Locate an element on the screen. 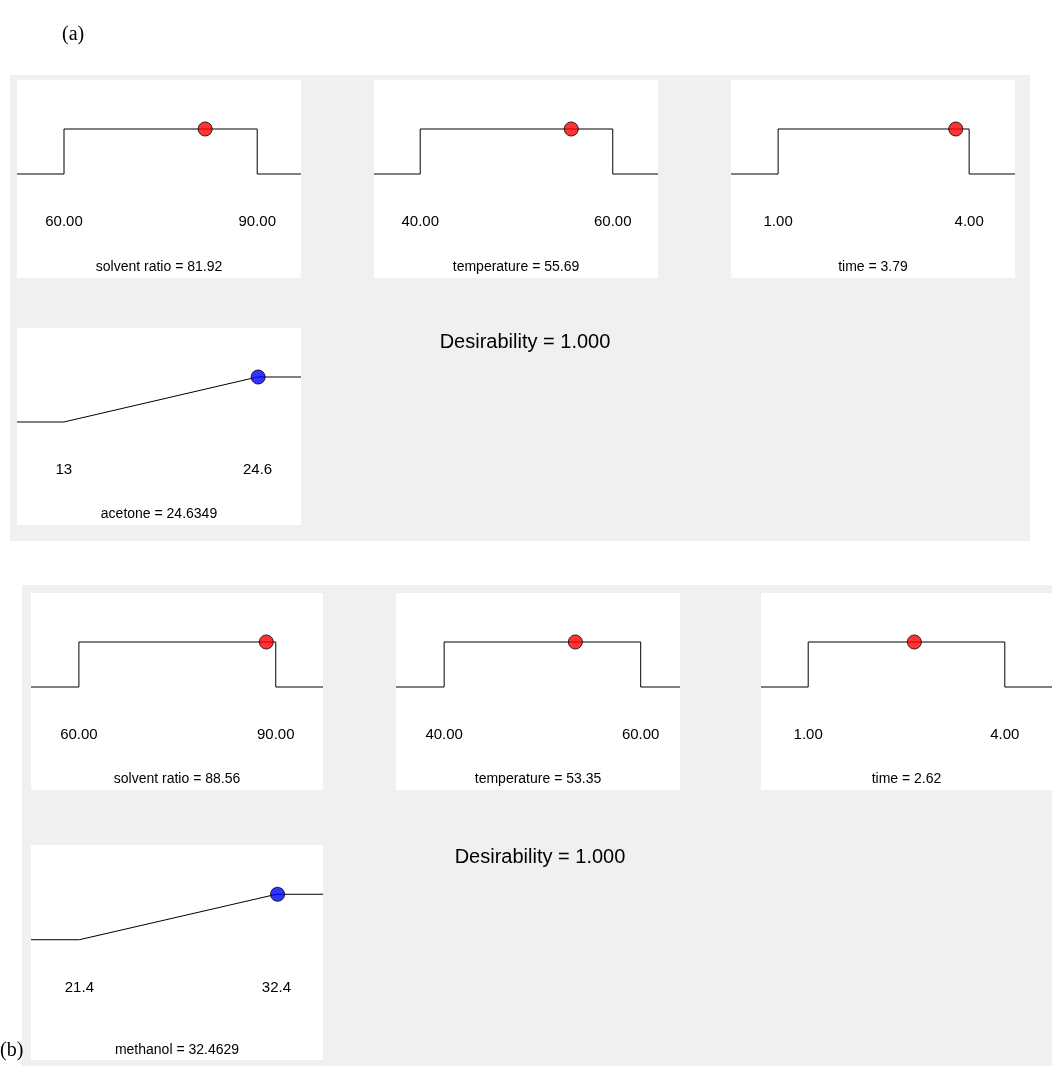 This screenshot has height=1066, width=1052. x-axis-title: methanol = 32.4629 is located at coordinates (177, 1049).